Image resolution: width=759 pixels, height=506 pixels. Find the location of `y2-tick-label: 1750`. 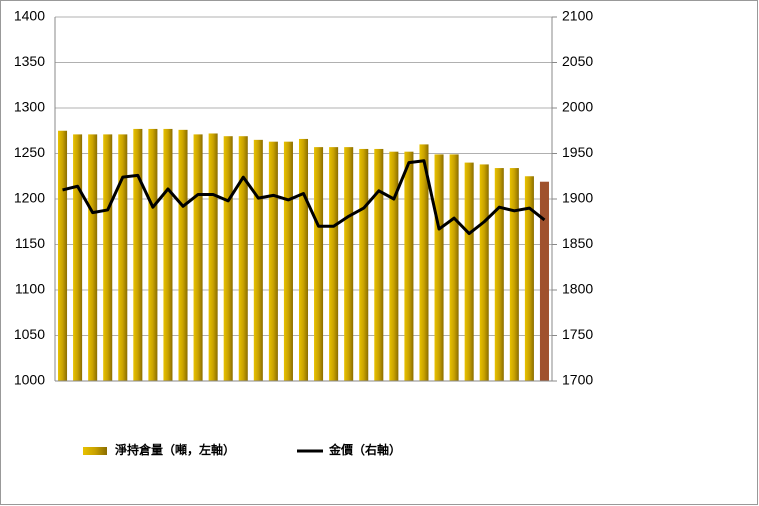

y2-tick-label: 1750 is located at coordinates (577, 334).